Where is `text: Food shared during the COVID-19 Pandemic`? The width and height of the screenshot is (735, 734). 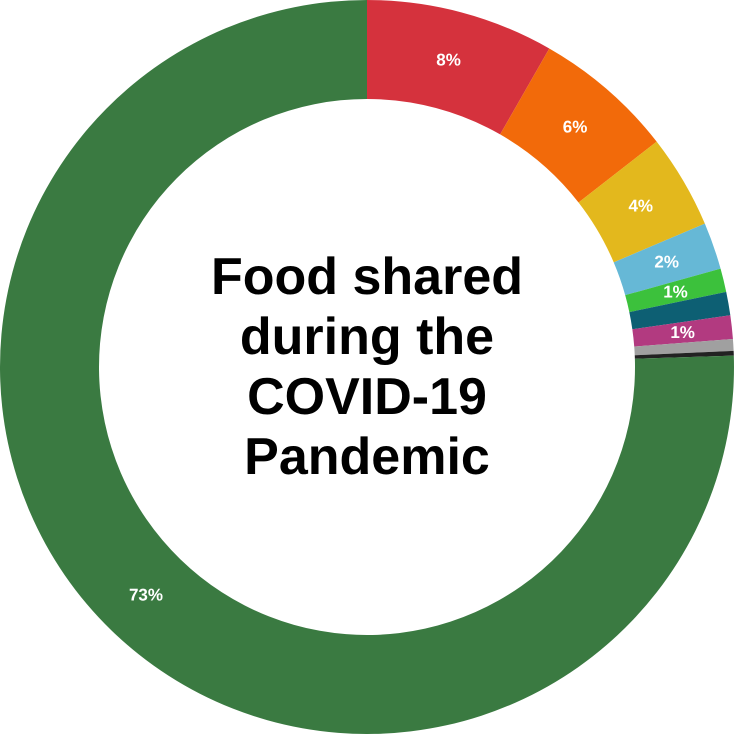
text: Food shared during the COVID-19 Pandemic is located at coordinates (367, 367).